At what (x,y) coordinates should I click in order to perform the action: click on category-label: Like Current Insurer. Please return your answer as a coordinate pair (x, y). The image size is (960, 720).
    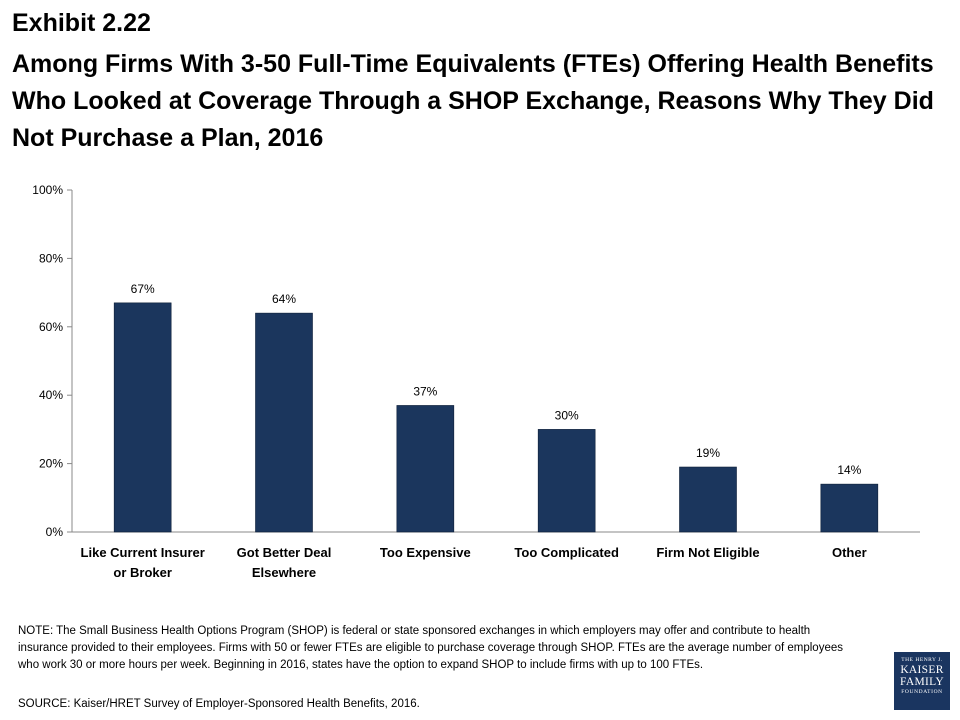
    Looking at the image, I should click on (143, 552).